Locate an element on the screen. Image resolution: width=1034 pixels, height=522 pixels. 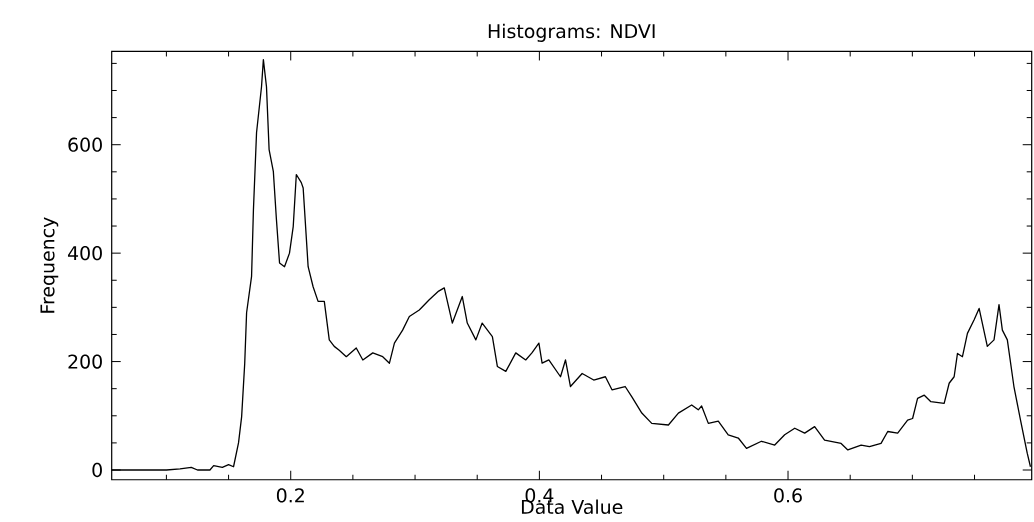
y-tick-label: 0 is located at coordinates (97, 470).